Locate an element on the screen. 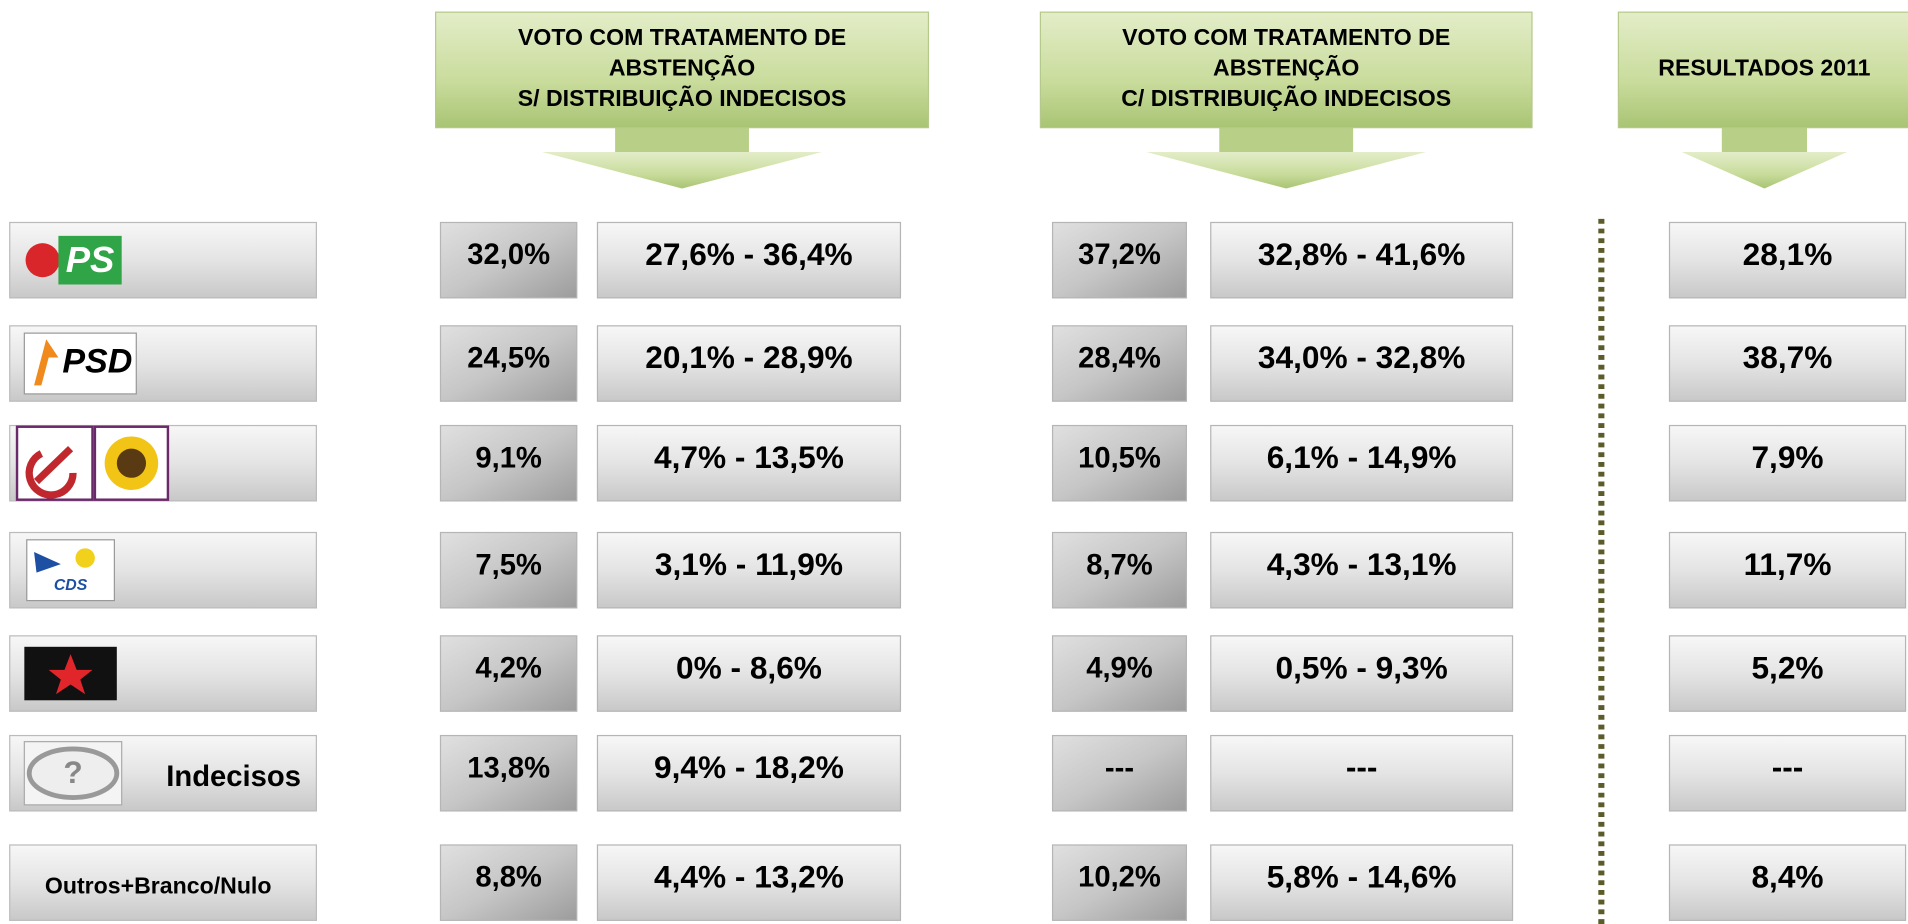  cell-value: 37,2% is located at coordinates (1119, 255).